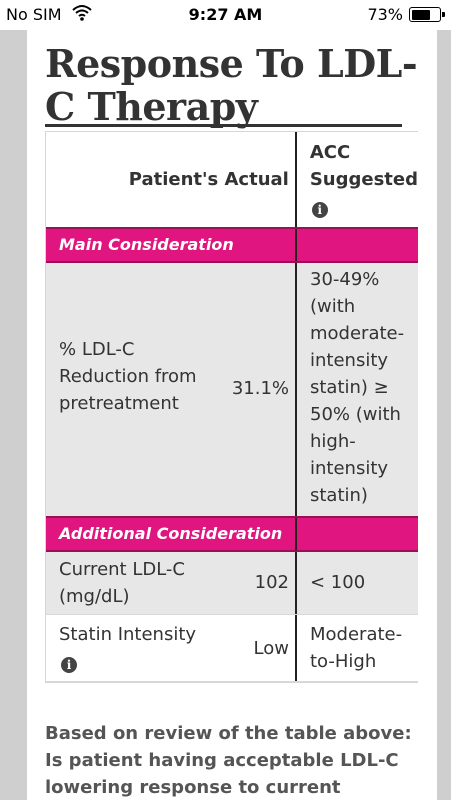 This screenshot has height=800, width=451. I want to click on section-row-additional: Additional Consideration, so click(232, 534).